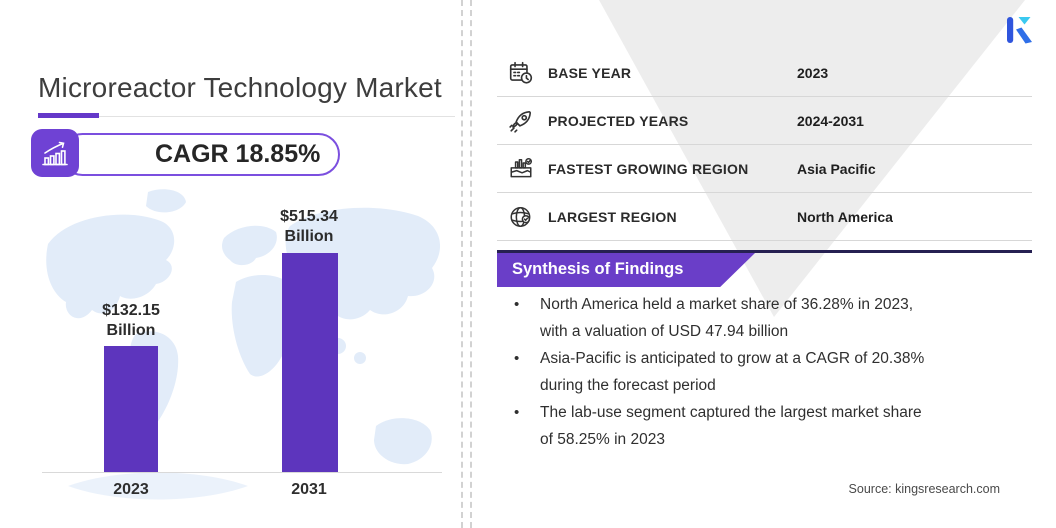 This screenshot has height=528, width=1056. I want to click on bar-2023, so click(131, 409).